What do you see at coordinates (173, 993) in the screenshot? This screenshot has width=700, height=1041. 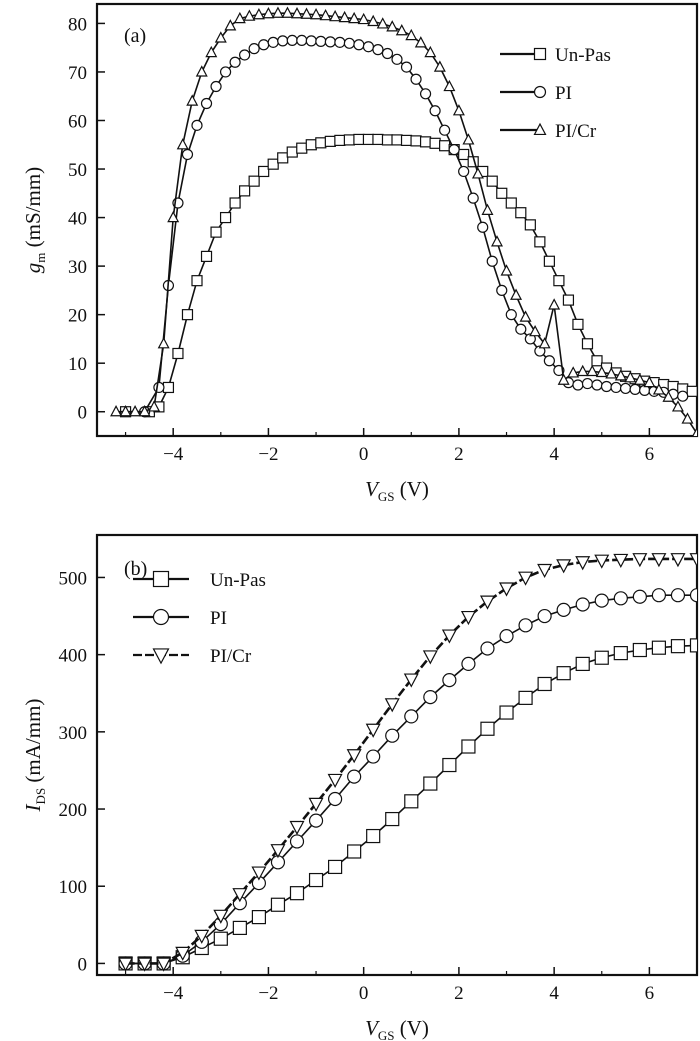 I see `x-tick-label: −4` at bounding box center [173, 993].